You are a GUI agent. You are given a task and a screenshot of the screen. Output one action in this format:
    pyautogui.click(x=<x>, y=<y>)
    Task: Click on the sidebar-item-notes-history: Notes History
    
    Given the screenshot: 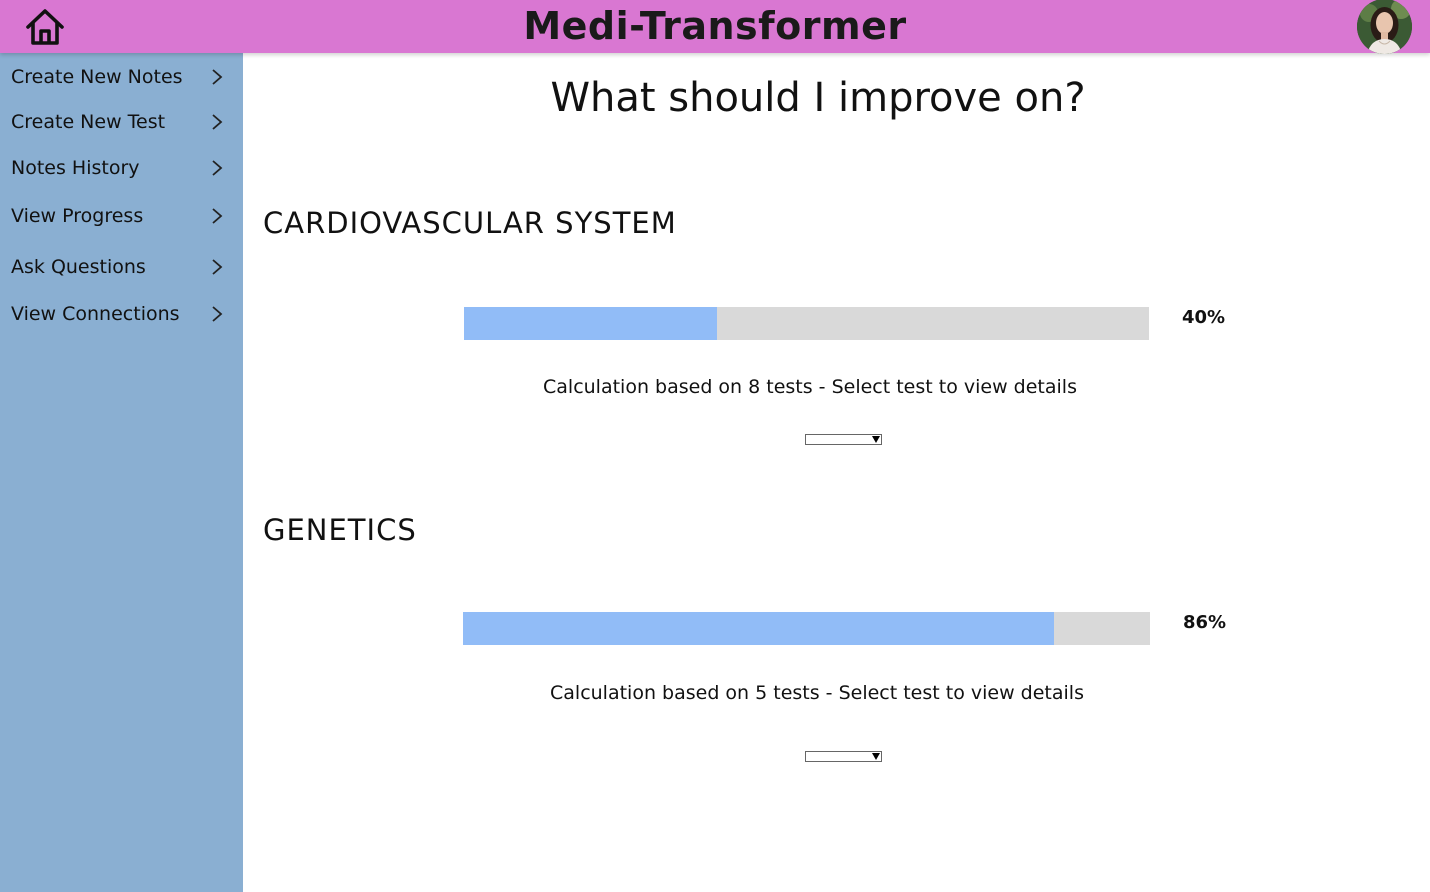 What is the action you would take?
    pyautogui.click(x=121, y=168)
    